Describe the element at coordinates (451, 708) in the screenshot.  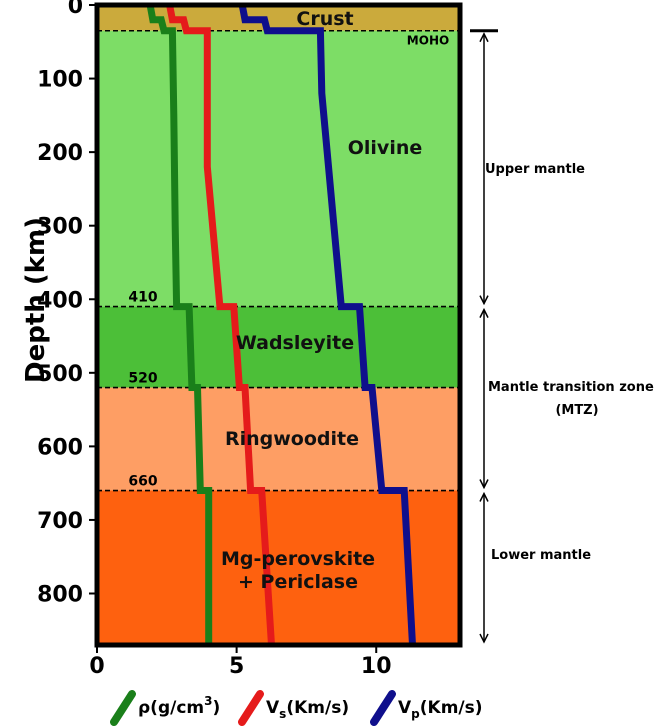
I see `legend-label-2-tail: (Km/s)` at that location.